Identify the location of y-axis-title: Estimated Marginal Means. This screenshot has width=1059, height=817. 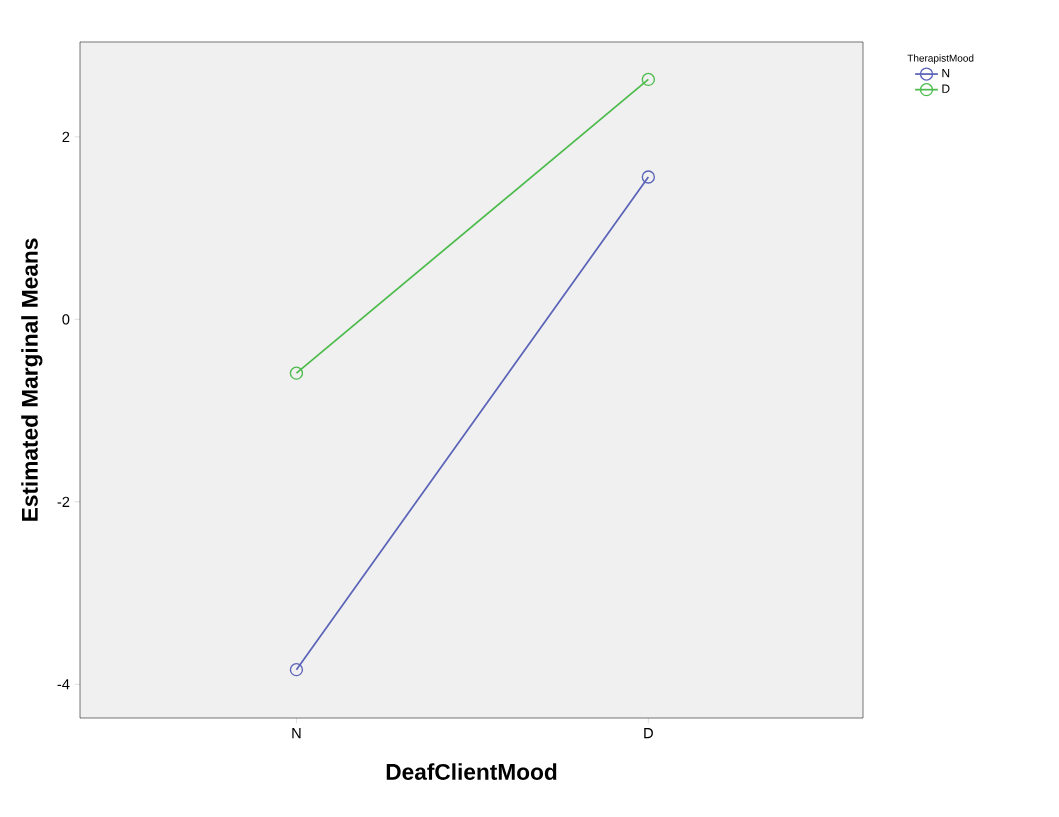
(32, 379).